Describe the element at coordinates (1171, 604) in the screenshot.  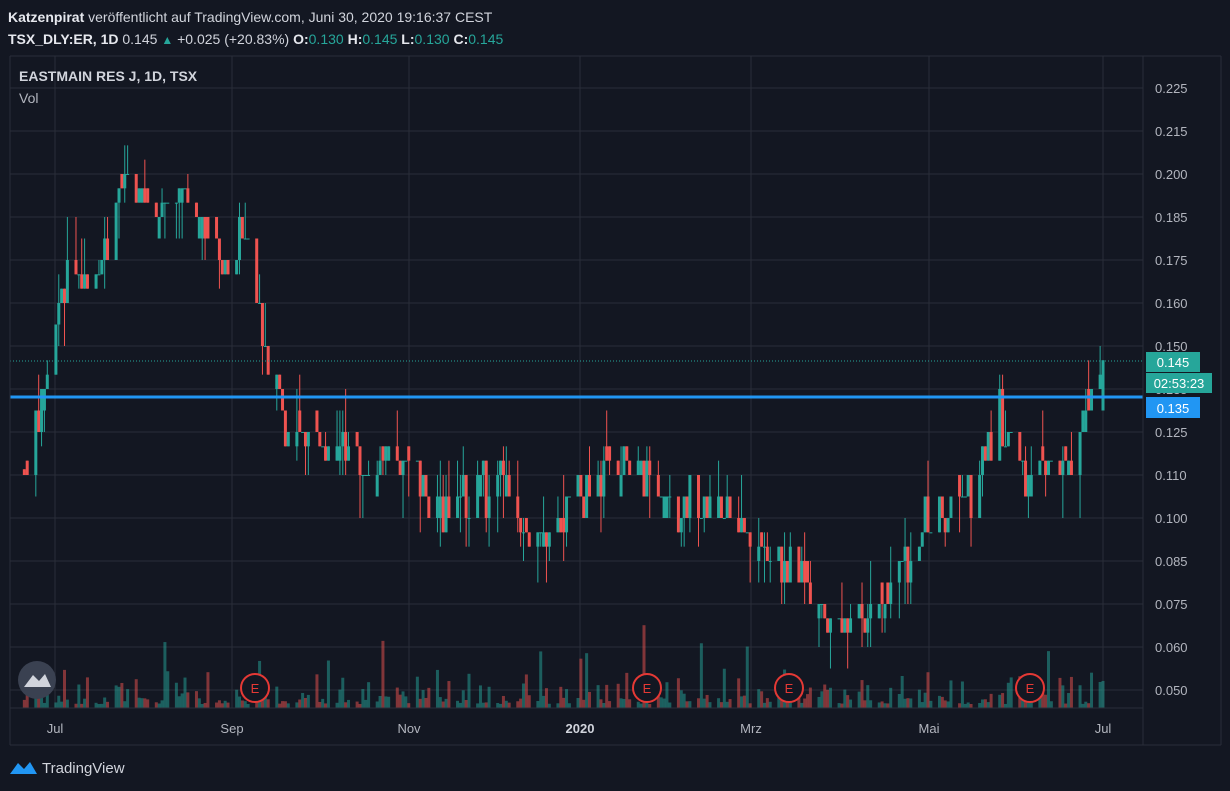
I see `price-tick-label: 0.075` at that location.